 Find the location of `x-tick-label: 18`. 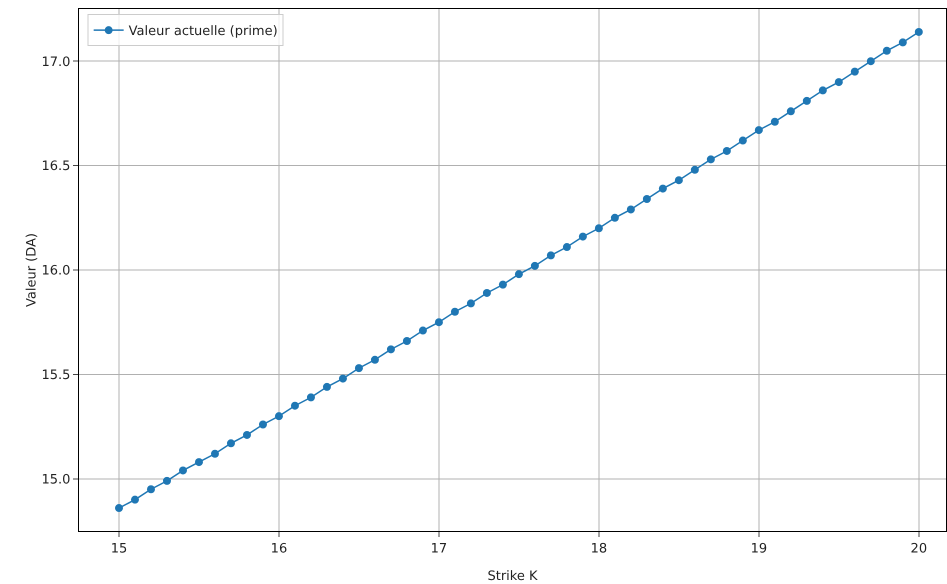

x-tick-label: 18 is located at coordinates (599, 549).